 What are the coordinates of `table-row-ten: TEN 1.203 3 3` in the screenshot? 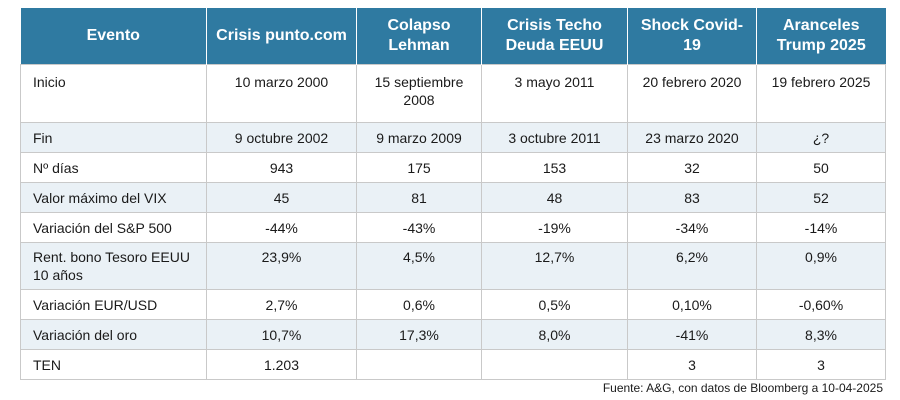 It's located at (453, 364).